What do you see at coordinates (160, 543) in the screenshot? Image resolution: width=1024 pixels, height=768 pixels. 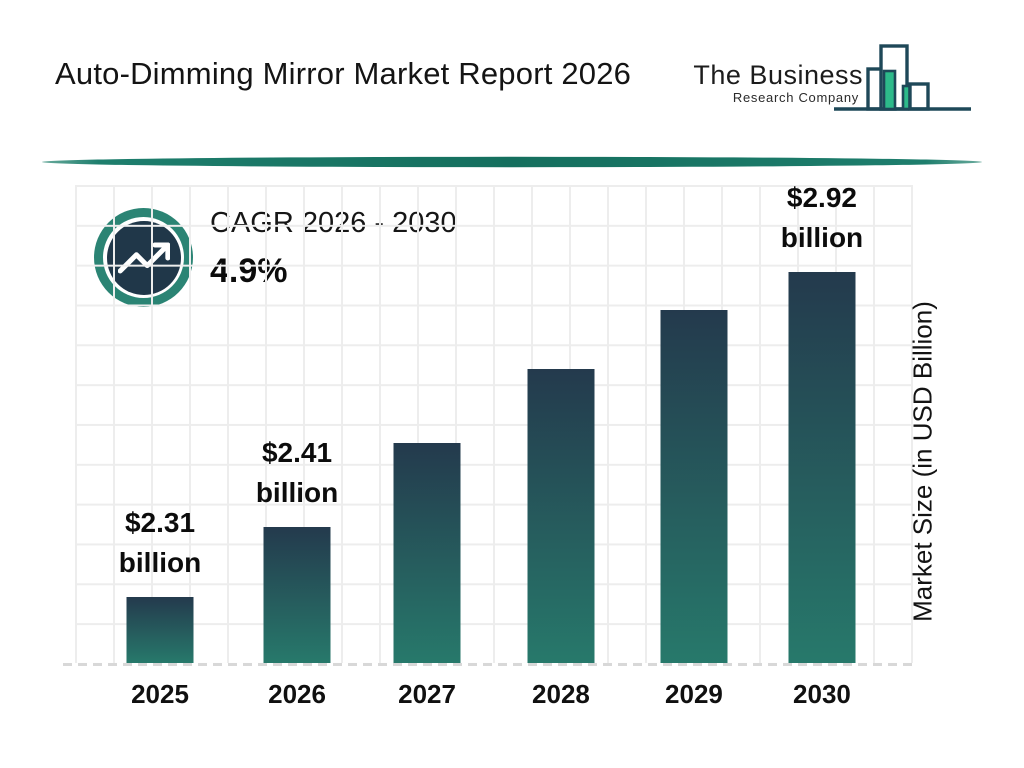 I see `bar-value-label-2025: $2.31 billion` at bounding box center [160, 543].